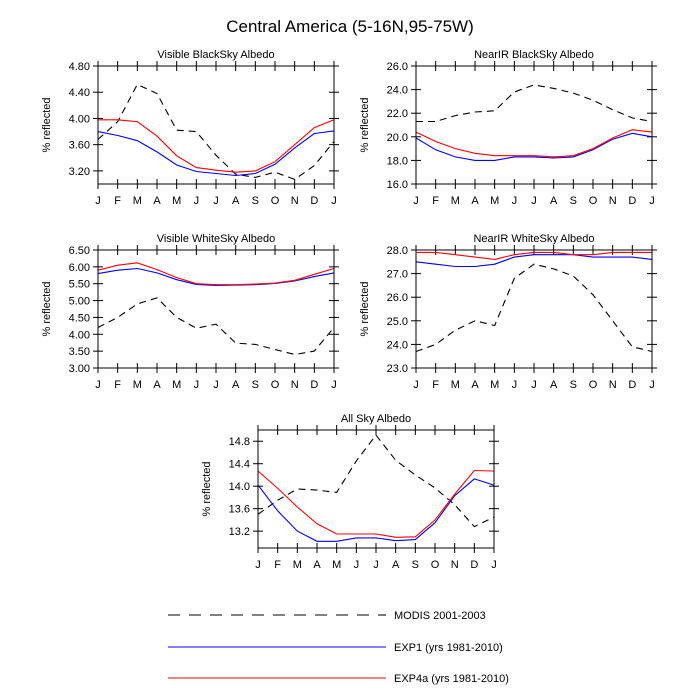 The width and height of the screenshot is (700, 700). What do you see at coordinates (397, 345) in the screenshot?
I see `y-tick-label: 24.0` at bounding box center [397, 345].